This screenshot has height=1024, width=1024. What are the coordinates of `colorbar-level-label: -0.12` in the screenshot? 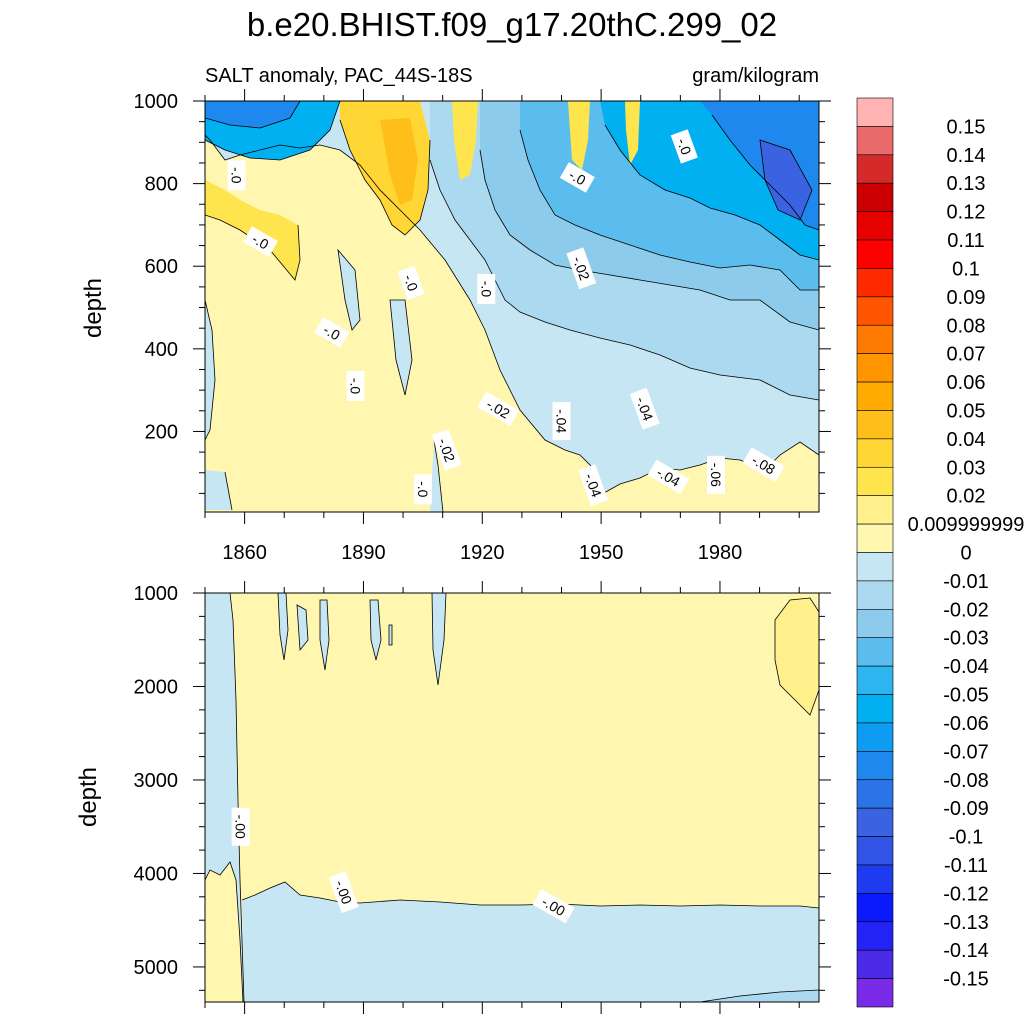 It's located at (966, 894).